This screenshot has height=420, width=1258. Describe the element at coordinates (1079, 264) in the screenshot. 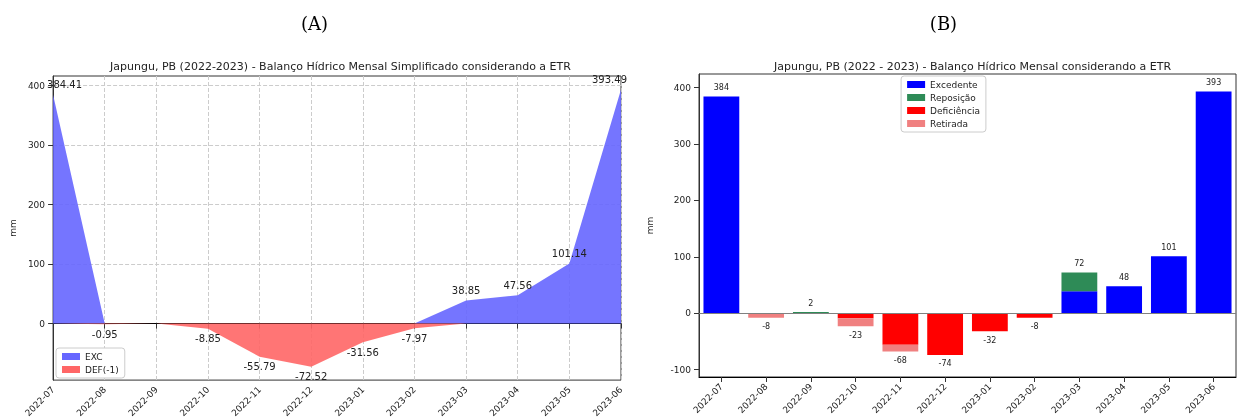

I see `total-label: 72` at that location.